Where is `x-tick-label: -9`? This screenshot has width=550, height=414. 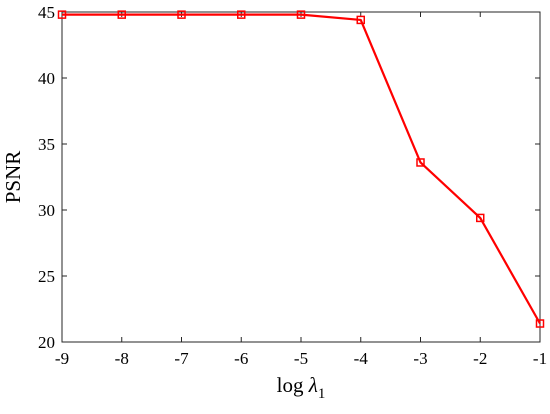
x-tick-label: -9 is located at coordinates (62, 358).